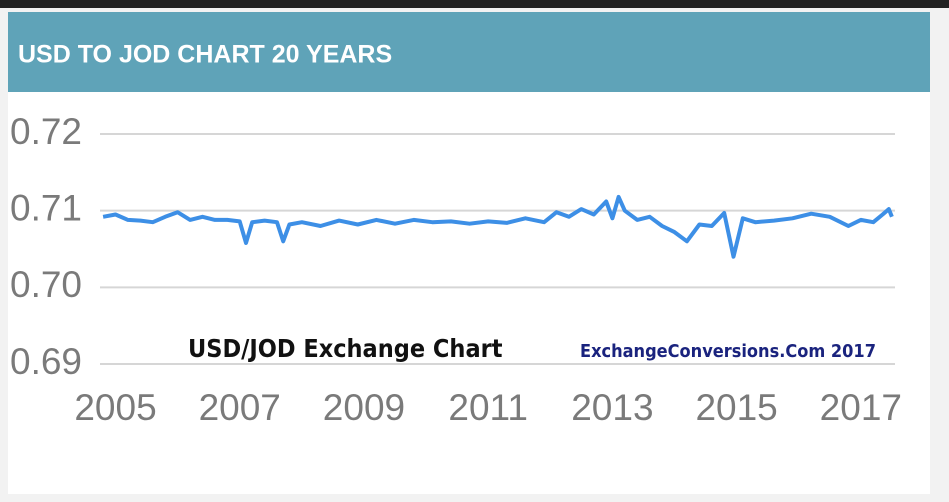 Image resolution: width=949 pixels, height=502 pixels. I want to click on annotation: USD/JOD Exchange Chart, so click(345, 348).